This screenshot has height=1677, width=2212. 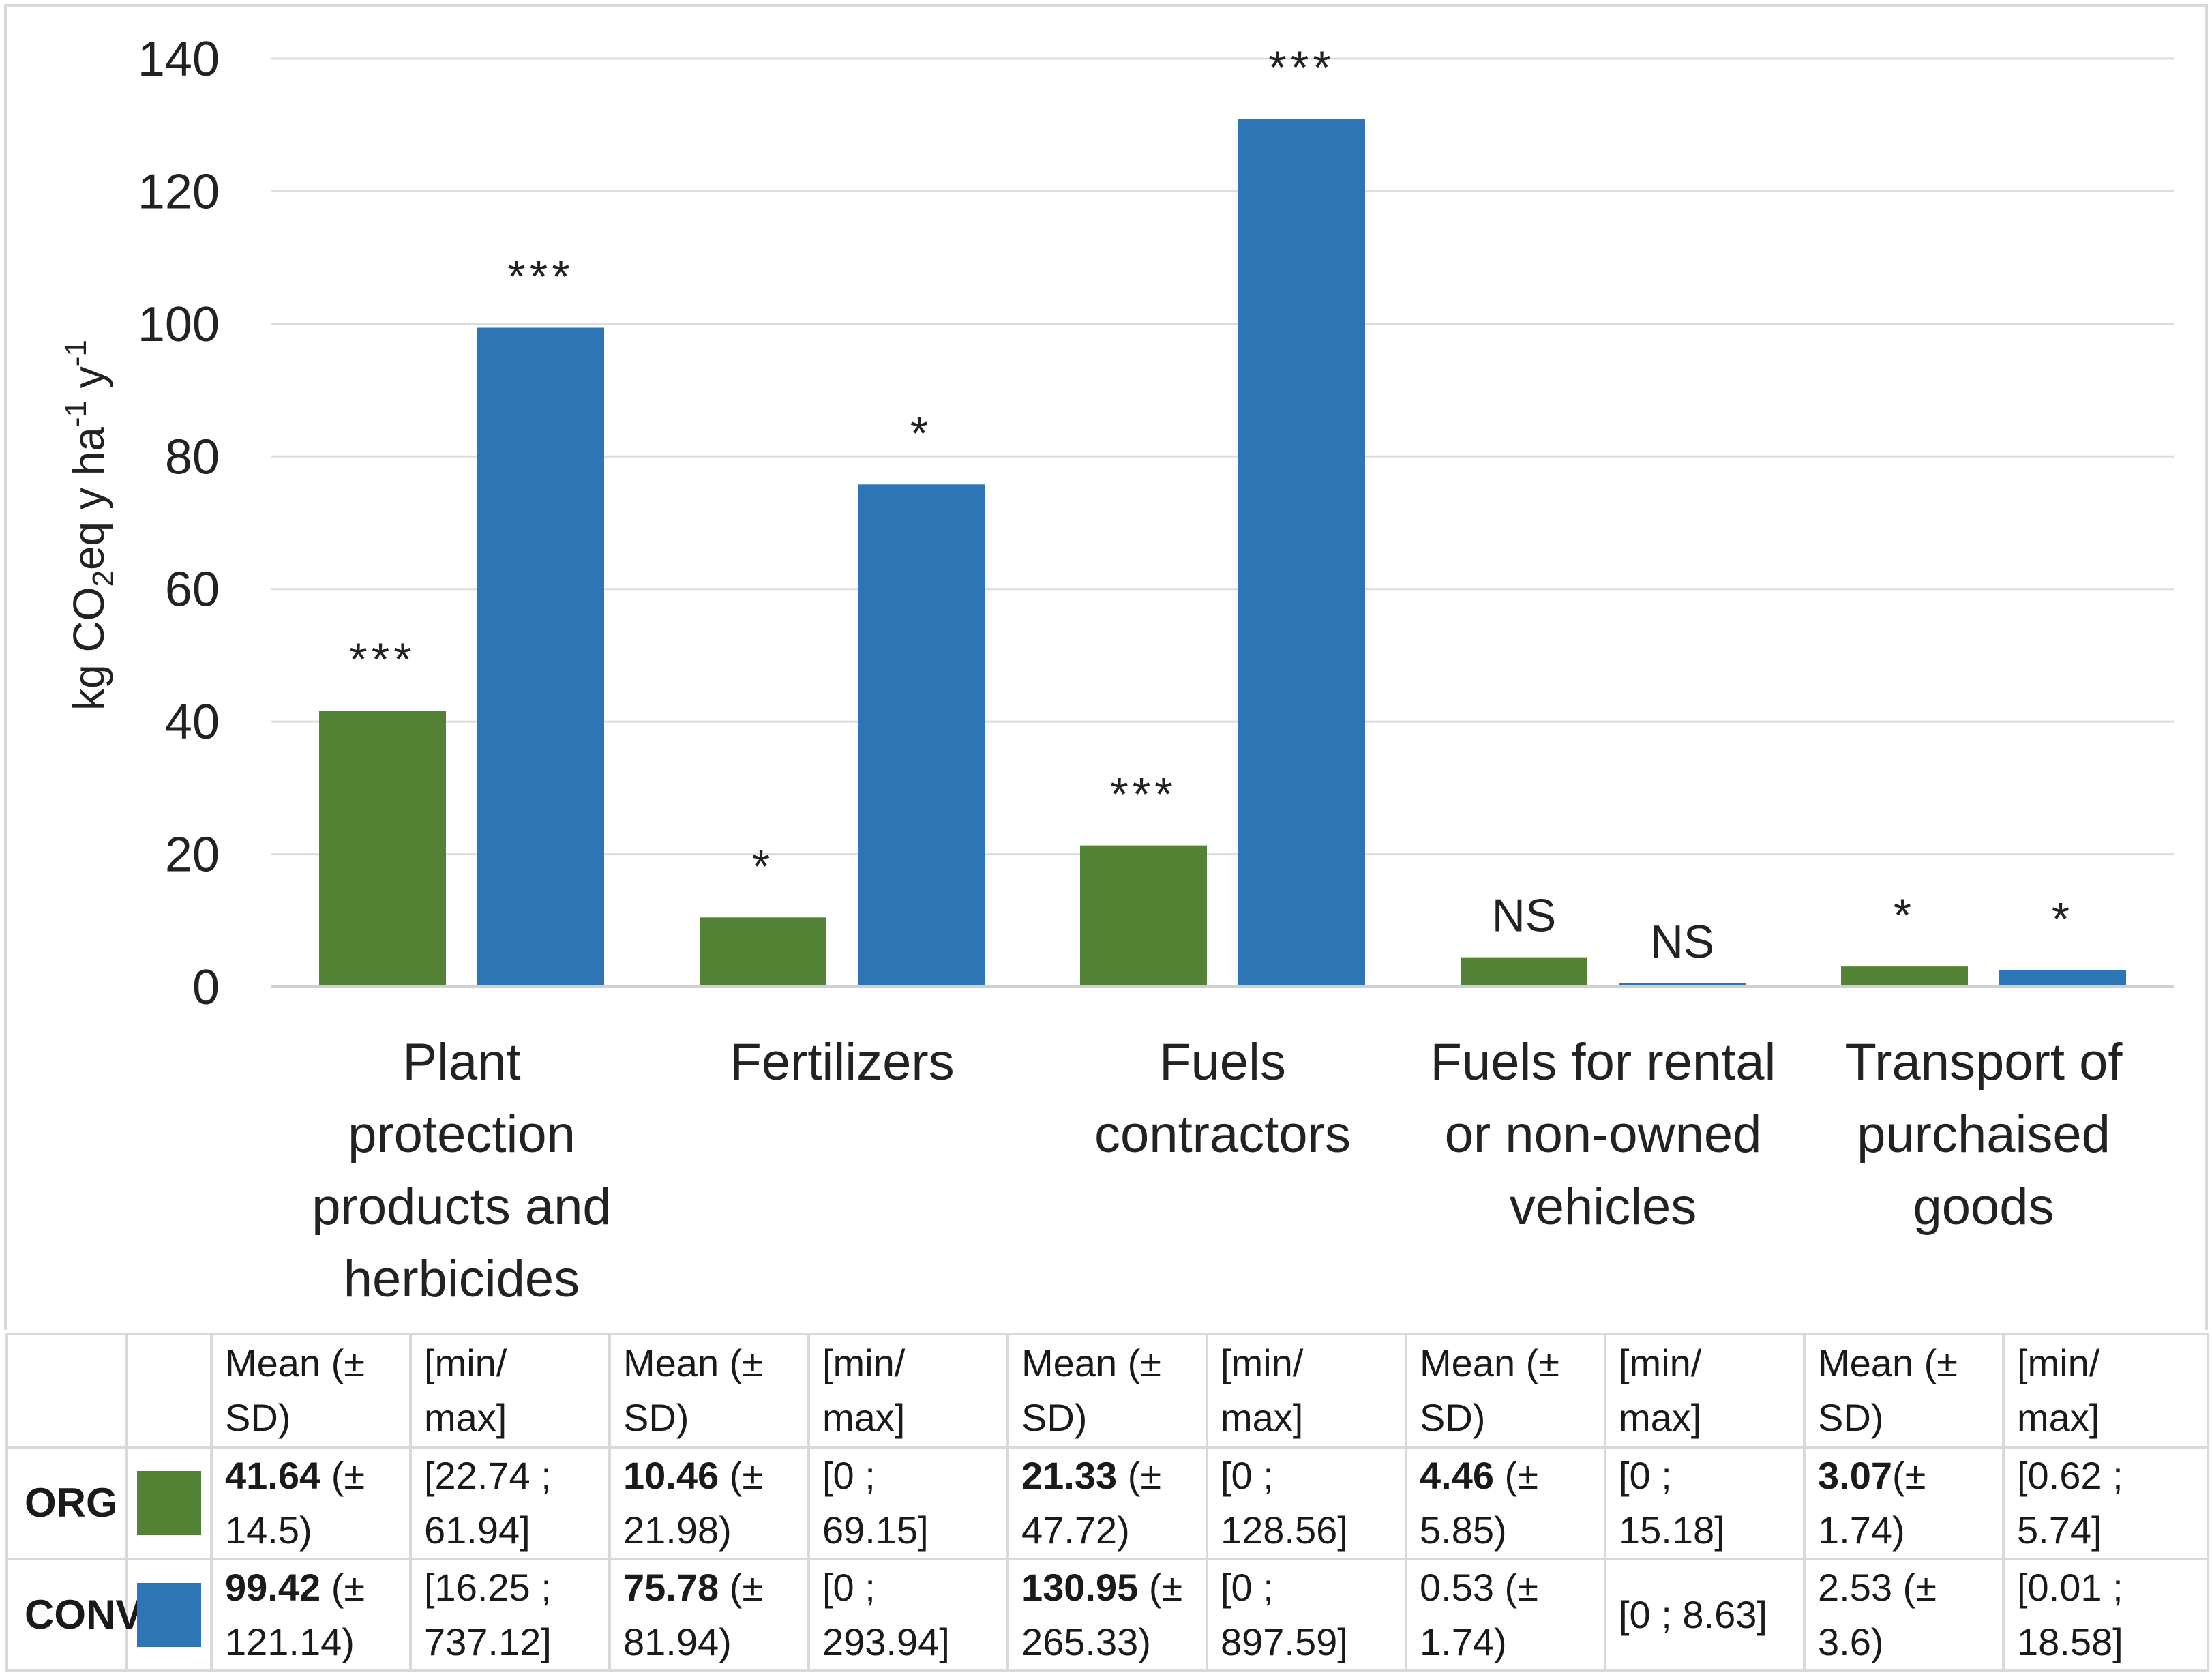 I want to click on table-cell: 4.46 (± 5.85), so click(x=1505, y=1503).